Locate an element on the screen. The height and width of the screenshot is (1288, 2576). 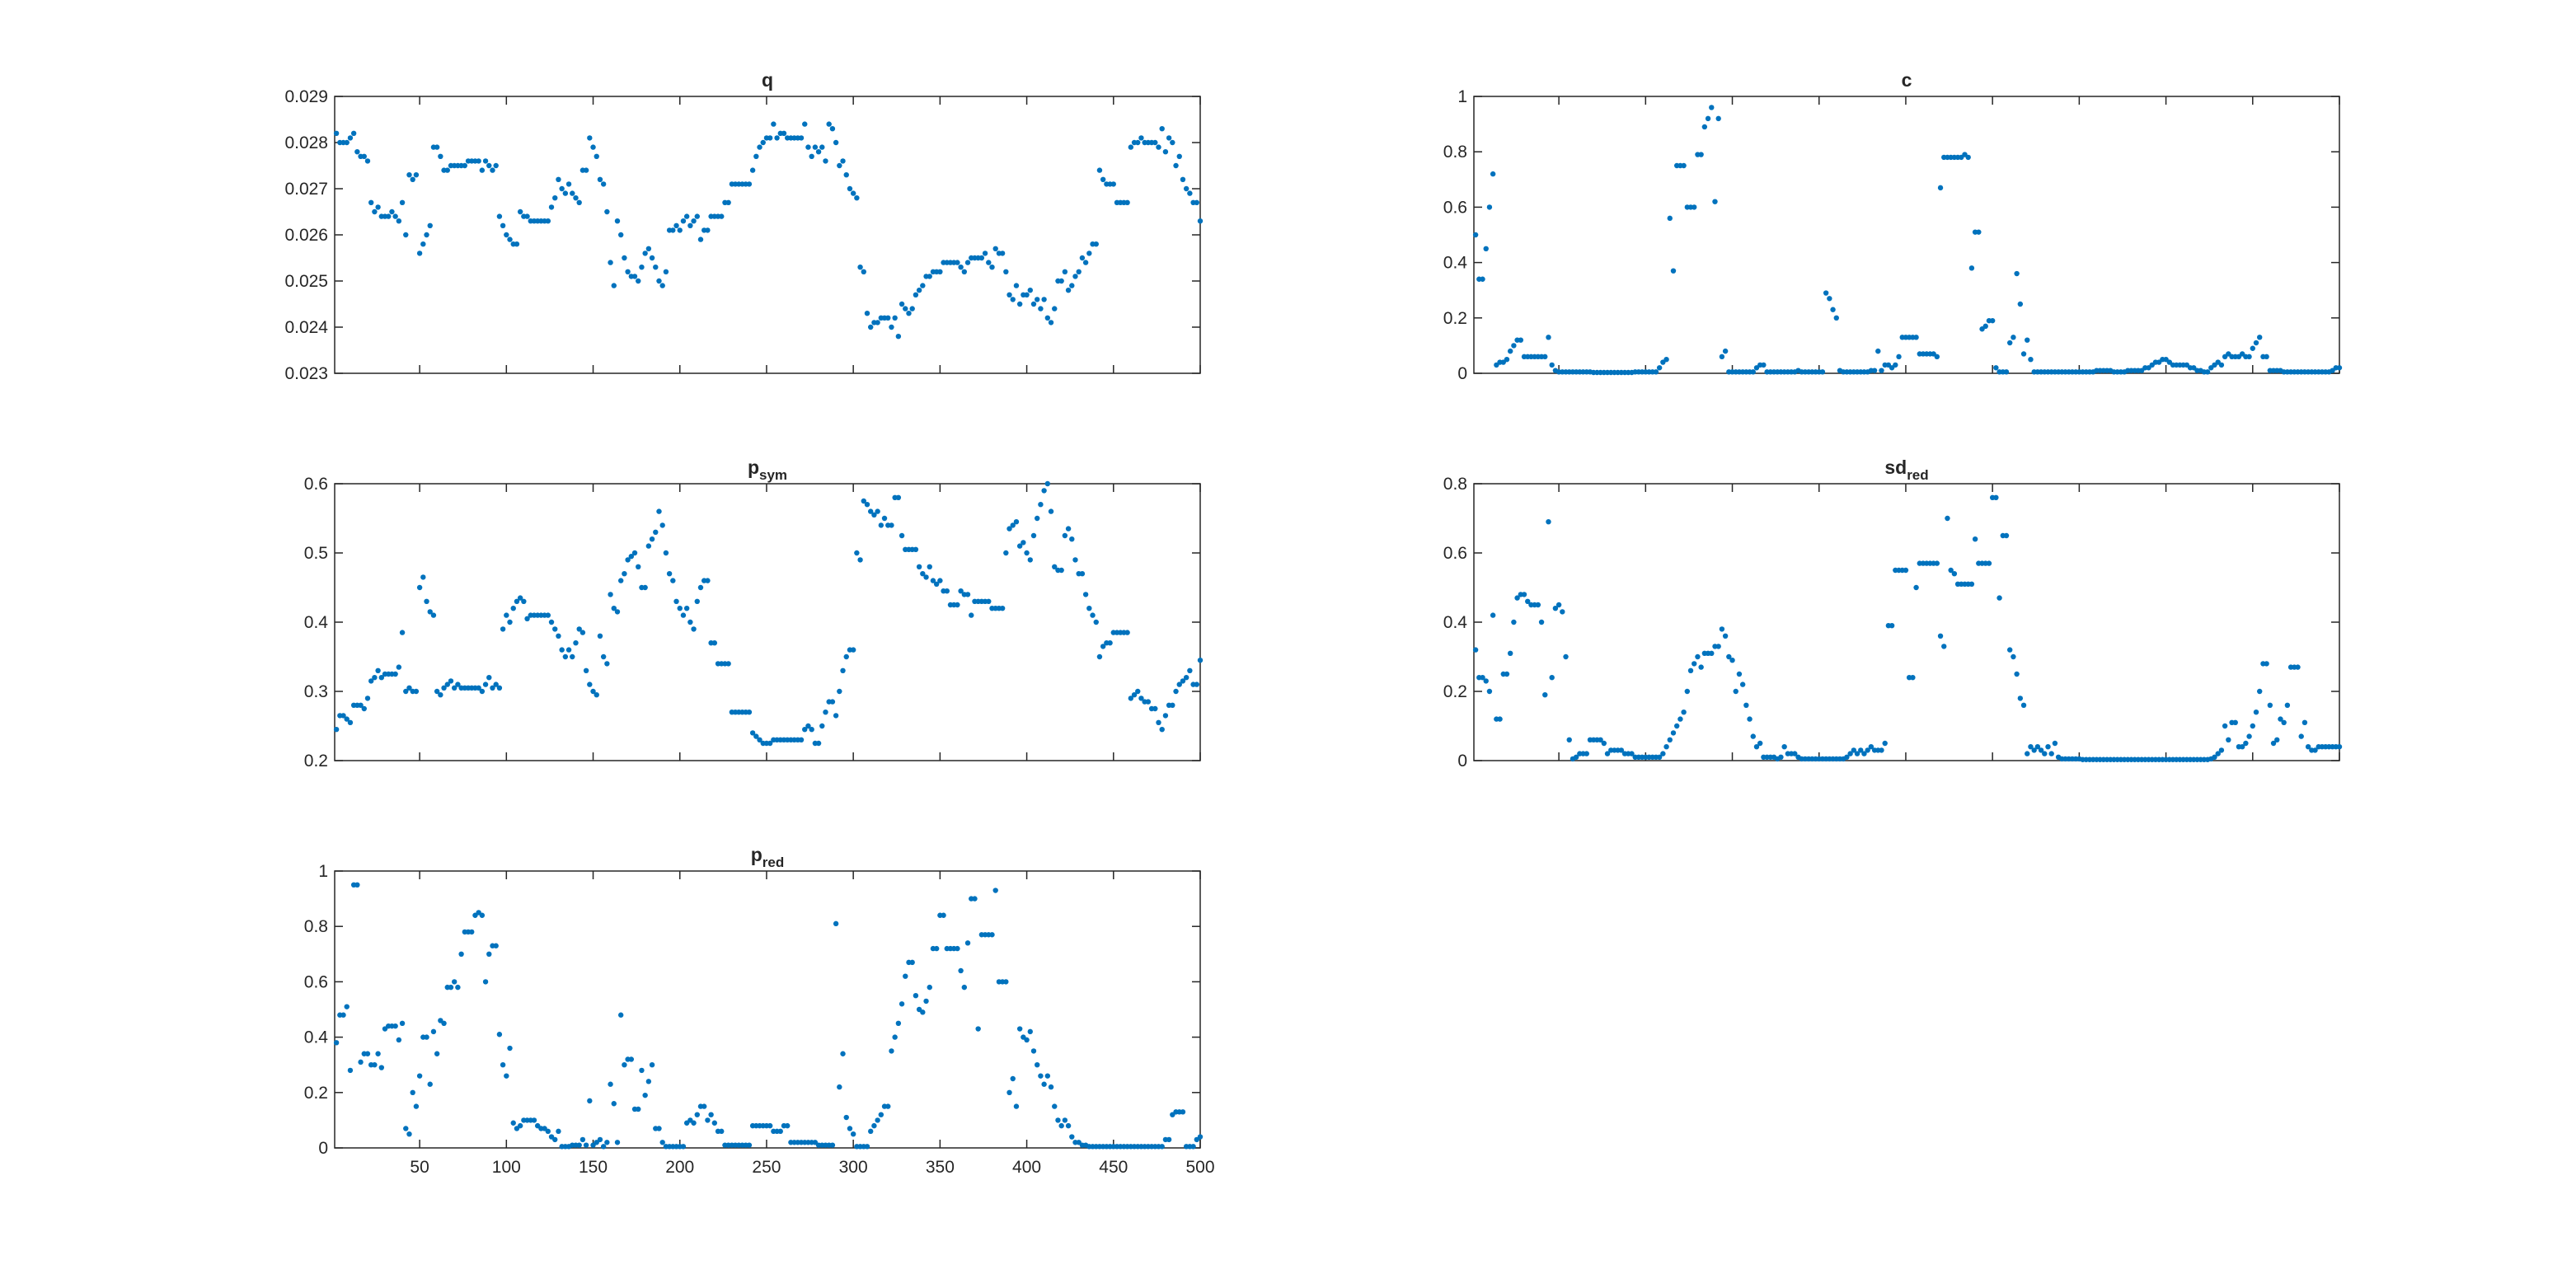
panel-title: q is located at coordinates (767, 80).